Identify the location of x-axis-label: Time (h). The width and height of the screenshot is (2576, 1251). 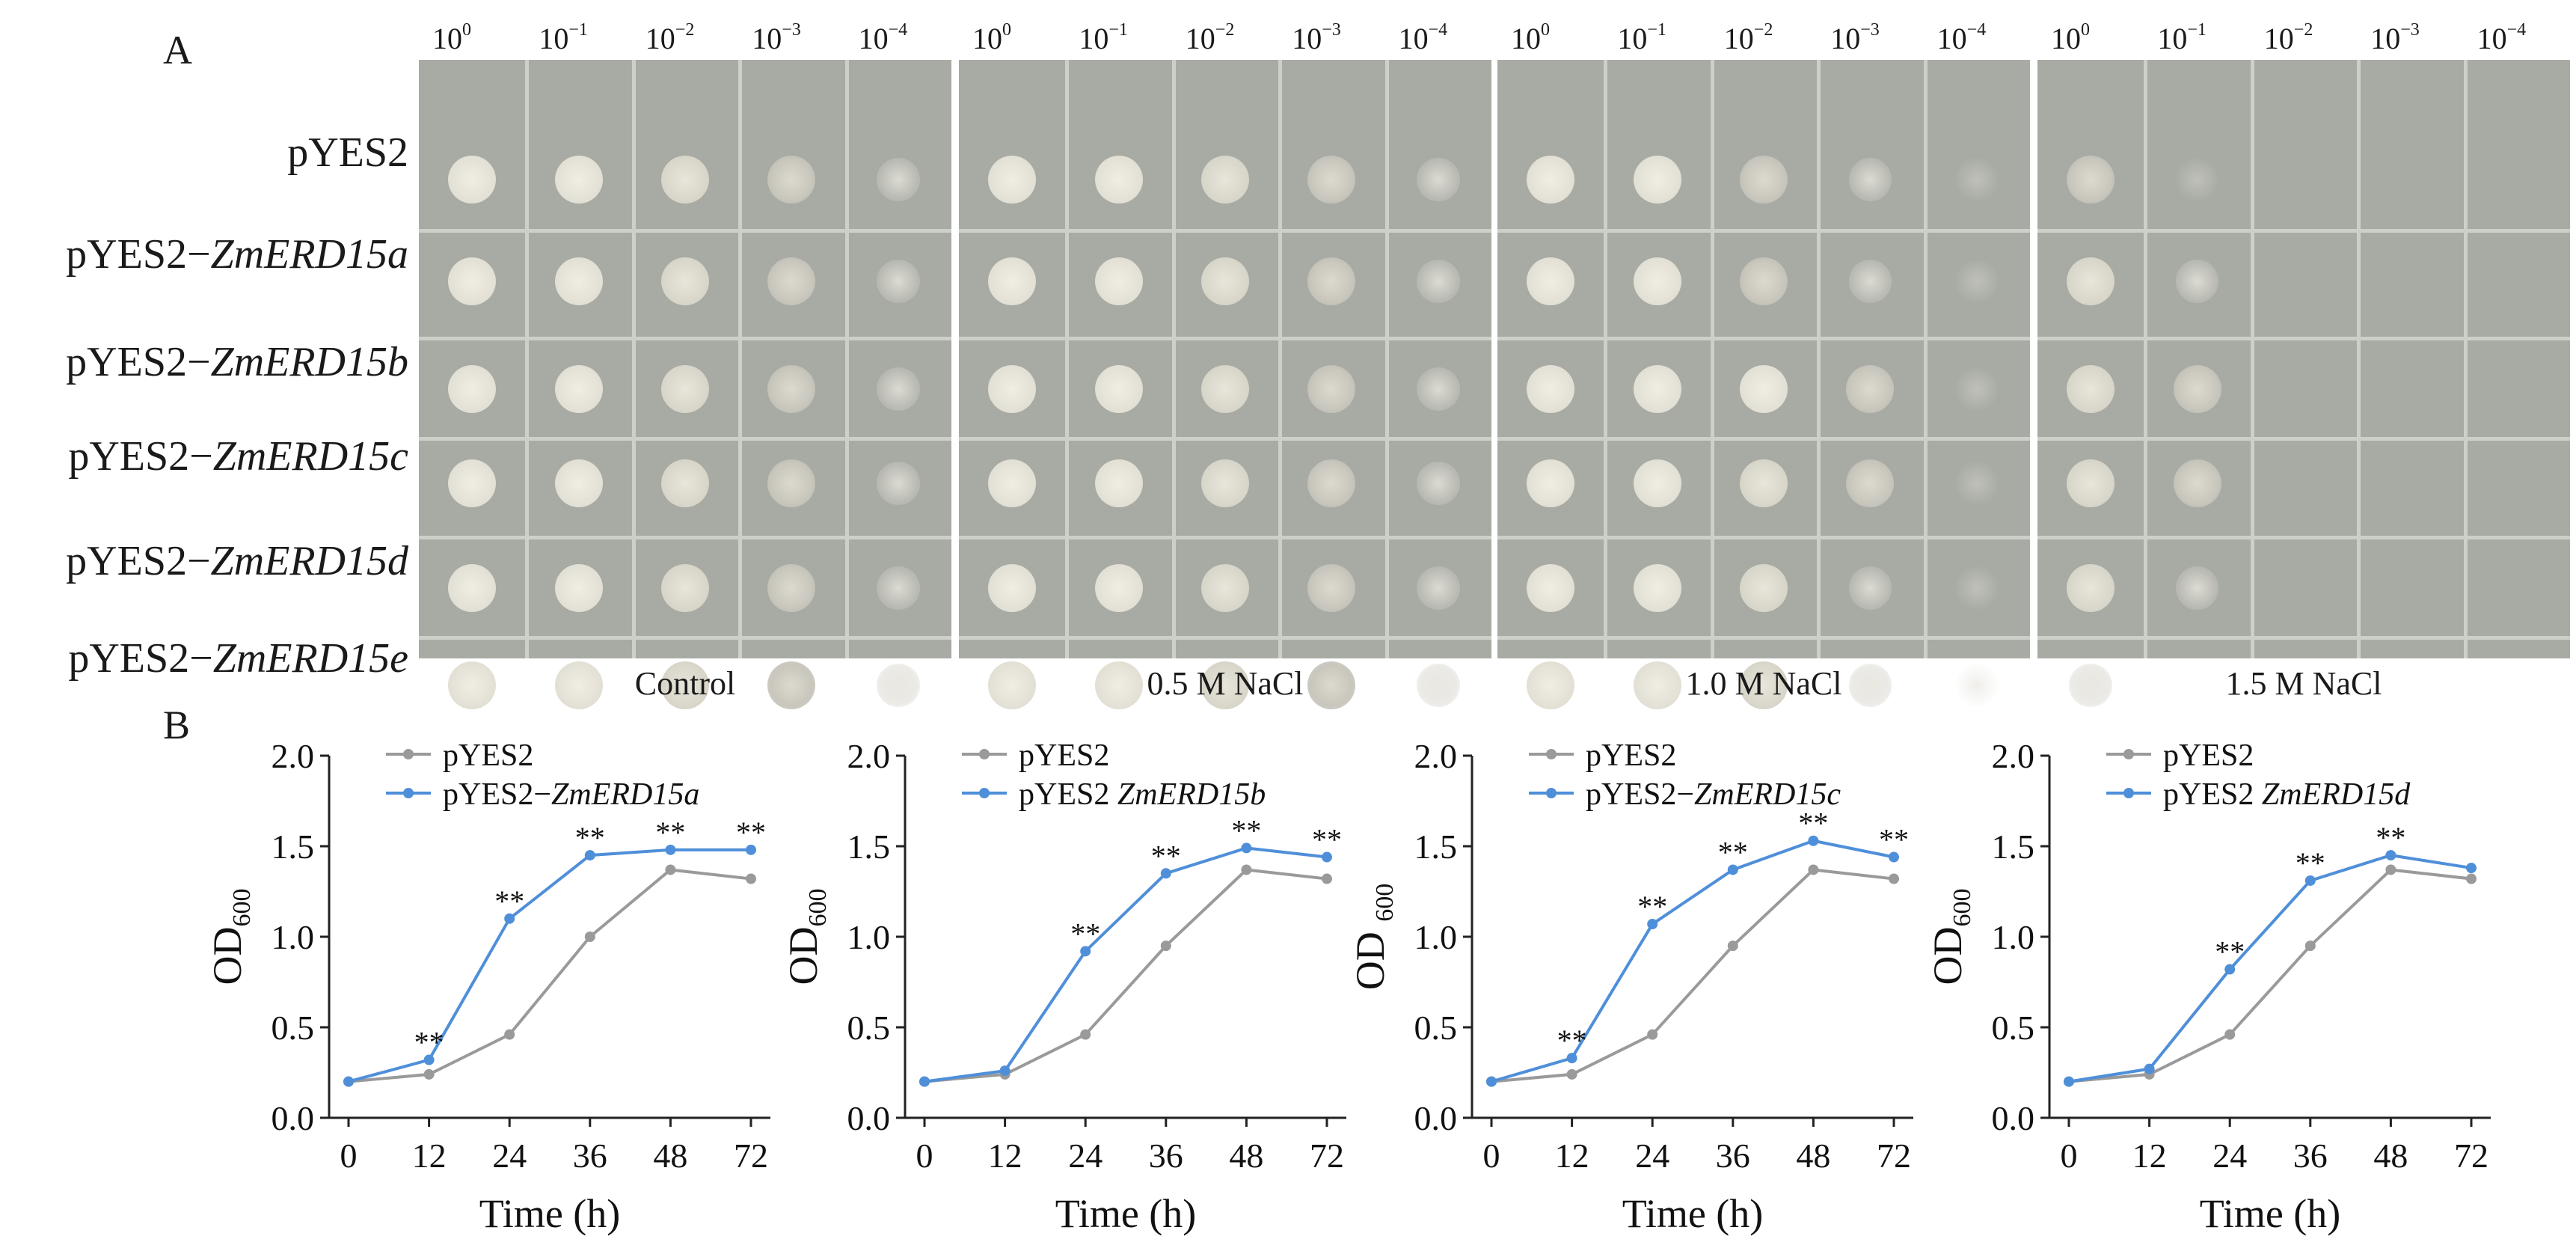
(1693, 1213).